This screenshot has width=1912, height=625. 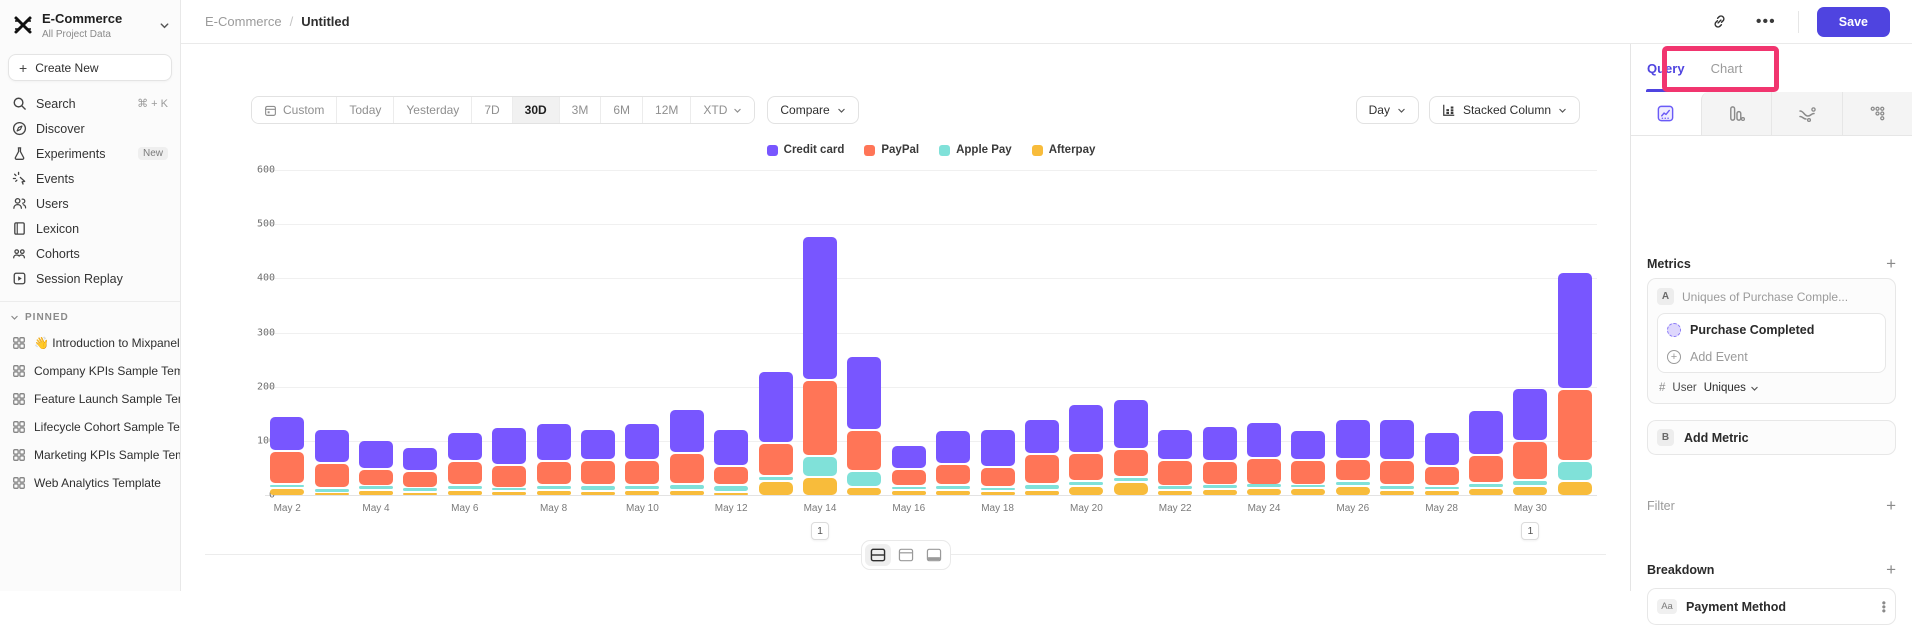 What do you see at coordinates (1771, 606) in the screenshot?
I see `breakdown-card-payment-method: Aa Payment Method •••` at bounding box center [1771, 606].